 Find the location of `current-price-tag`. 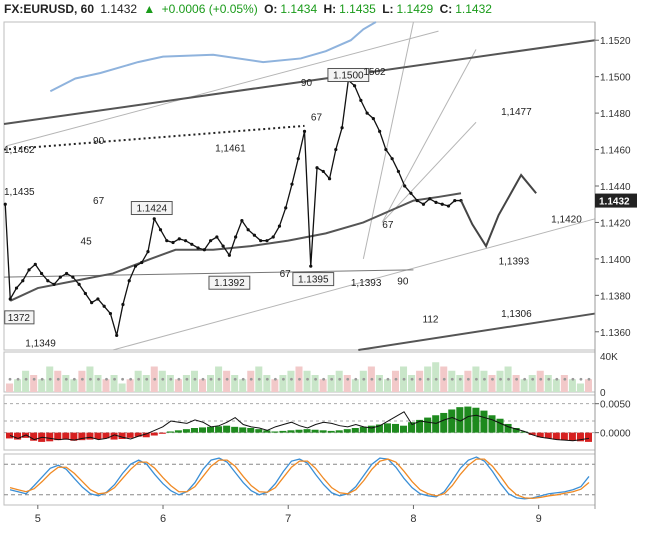

current-price-tag is located at coordinates (616, 200).